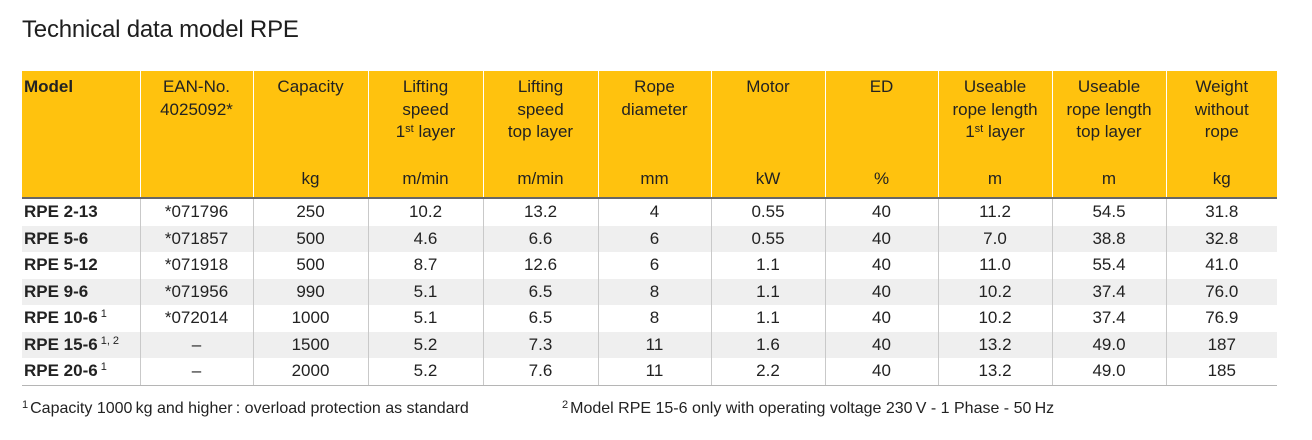 This screenshot has height=440, width=1312. What do you see at coordinates (882, 134) in the screenshot?
I see `column-header-content: ED%` at bounding box center [882, 134].